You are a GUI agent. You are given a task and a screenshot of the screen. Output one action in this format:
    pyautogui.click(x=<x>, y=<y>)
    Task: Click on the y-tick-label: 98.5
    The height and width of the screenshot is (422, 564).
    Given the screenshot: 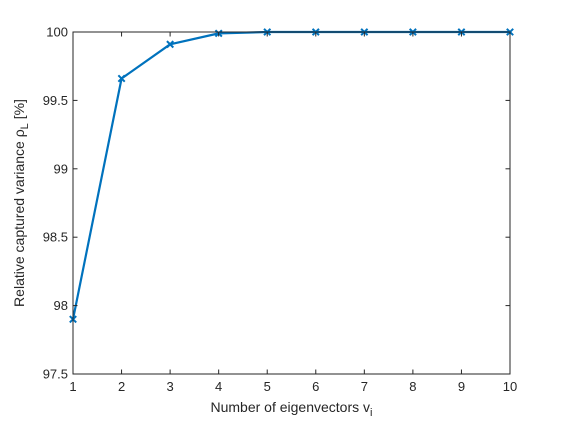 What is the action you would take?
    pyautogui.click(x=55, y=237)
    